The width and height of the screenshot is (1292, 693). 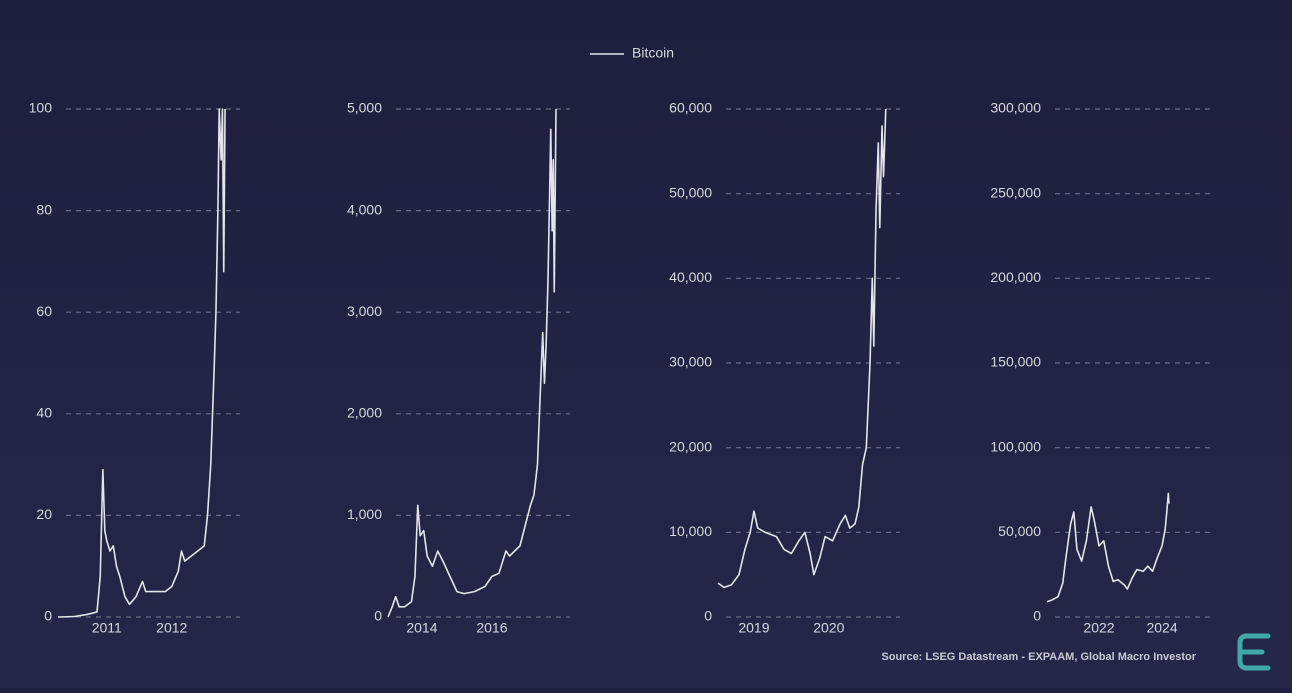 I want to click on x-tick-label: 2022, so click(x=1098, y=628).